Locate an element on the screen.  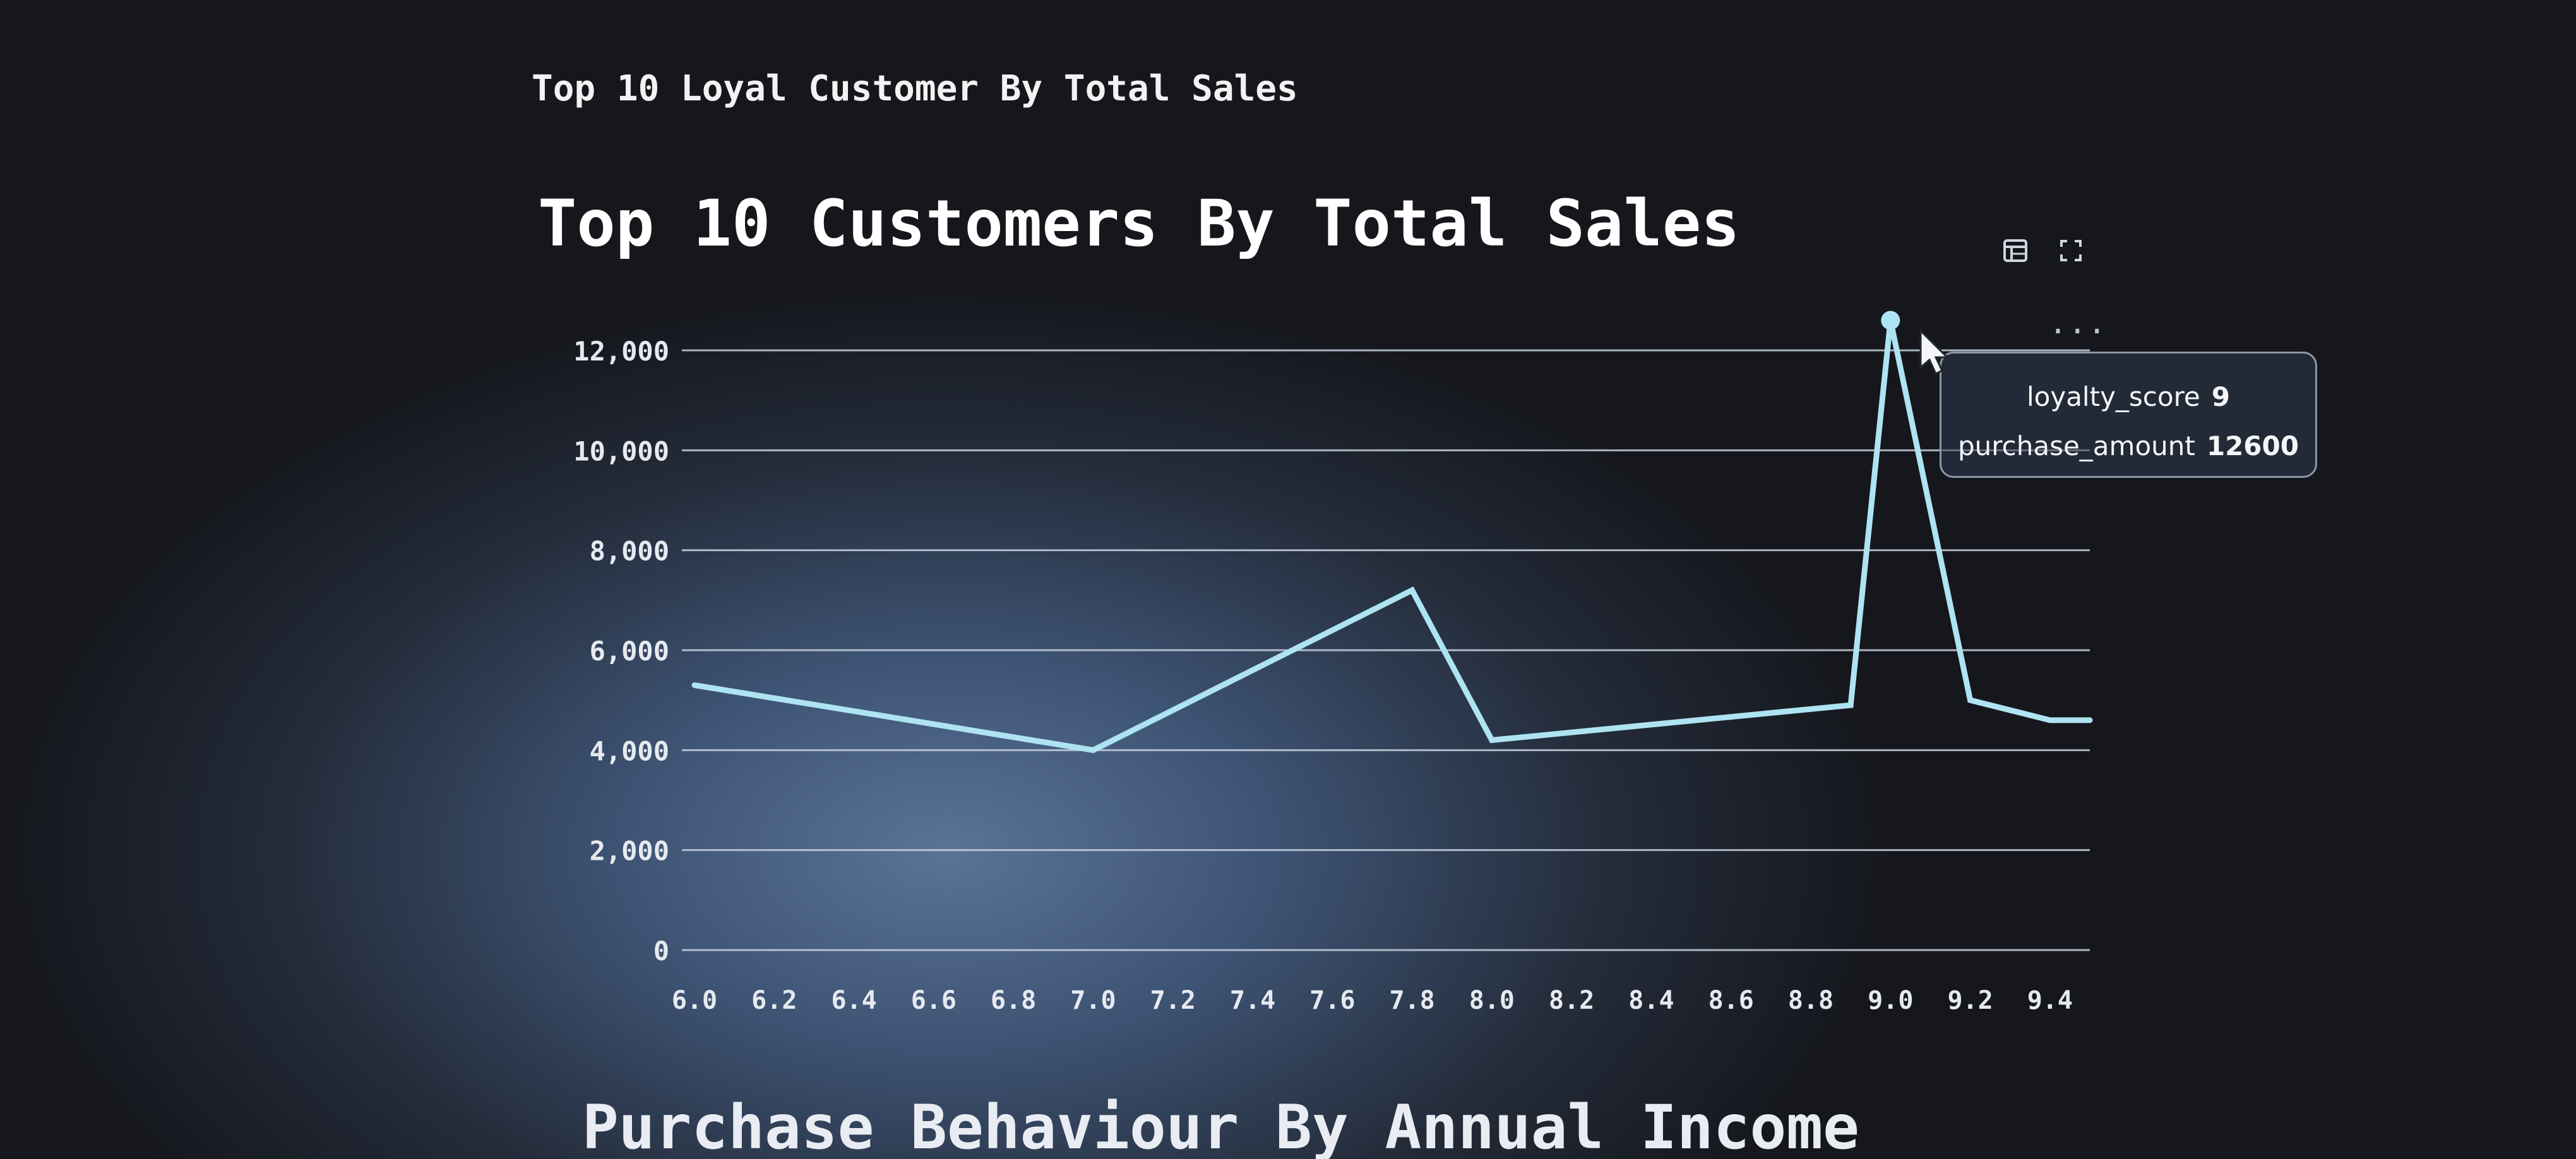
chart-title: Top 10 Customers By Total Sales is located at coordinates (1139, 224).